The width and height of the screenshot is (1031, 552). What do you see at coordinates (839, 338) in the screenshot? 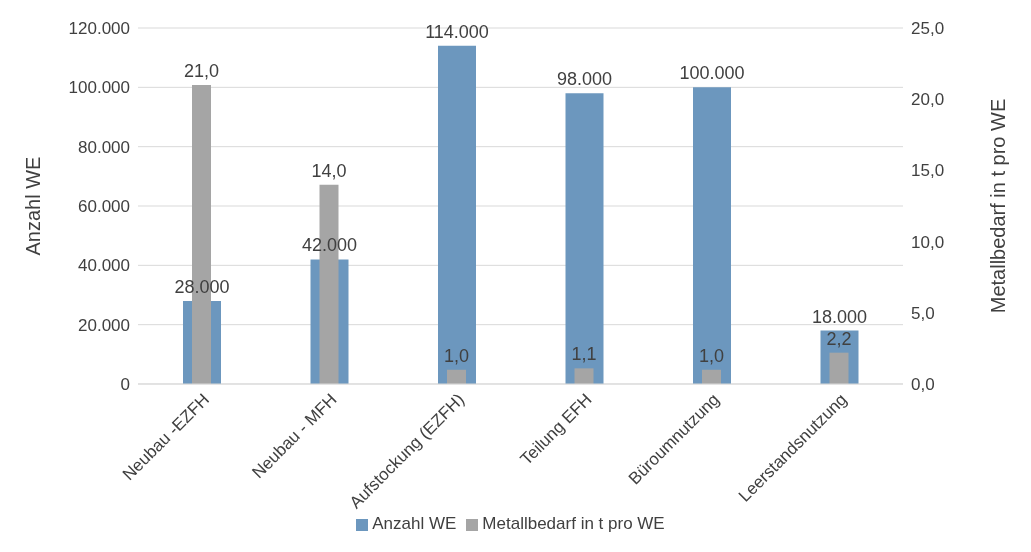
I see `data-label: 2,2` at bounding box center [839, 338].